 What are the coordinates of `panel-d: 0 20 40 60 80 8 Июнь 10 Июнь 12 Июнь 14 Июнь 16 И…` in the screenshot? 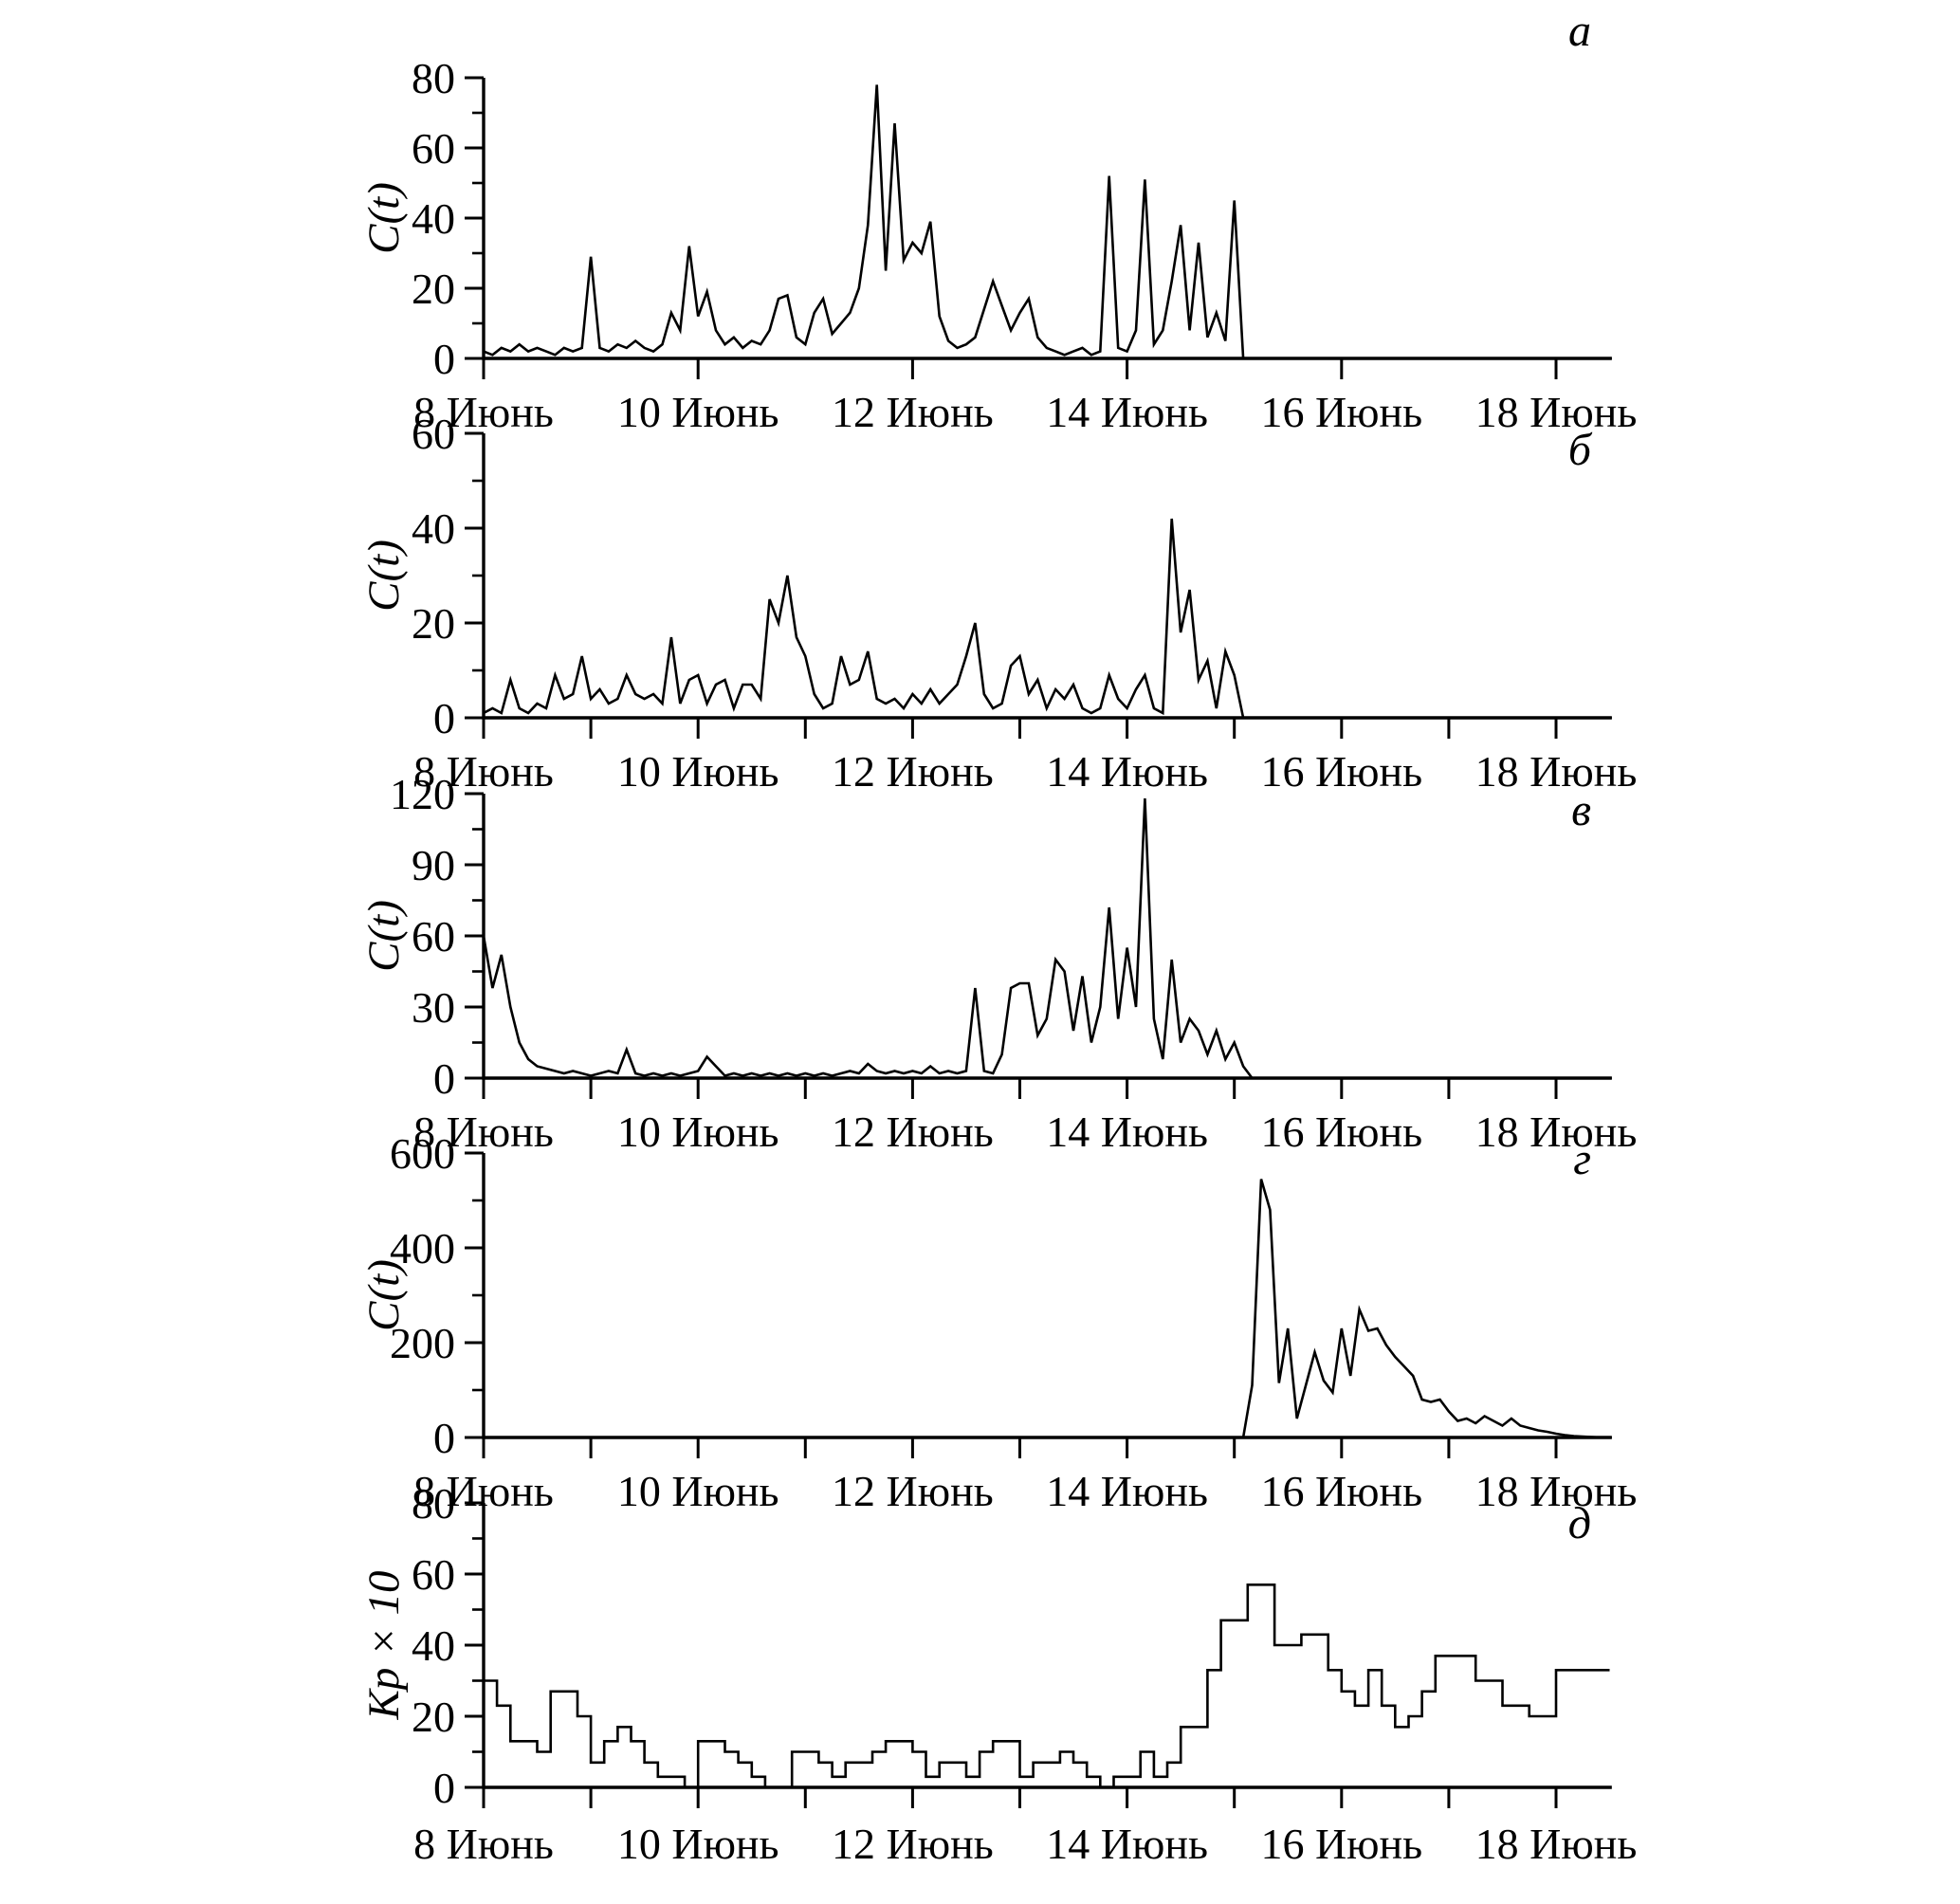 It's located at (998, 1673).